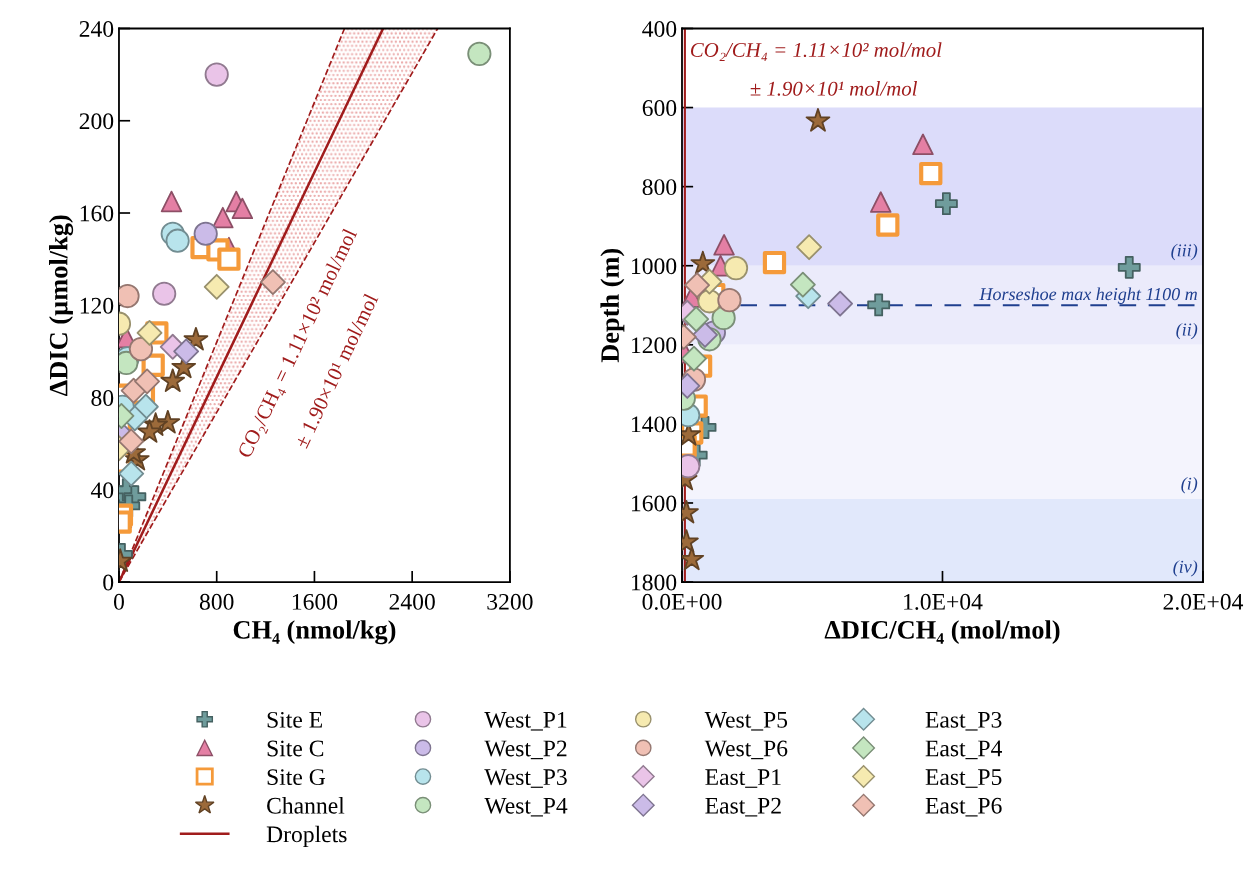  What do you see at coordinates (525, 721) in the screenshot?
I see `legend-label: West_P1` at bounding box center [525, 721].